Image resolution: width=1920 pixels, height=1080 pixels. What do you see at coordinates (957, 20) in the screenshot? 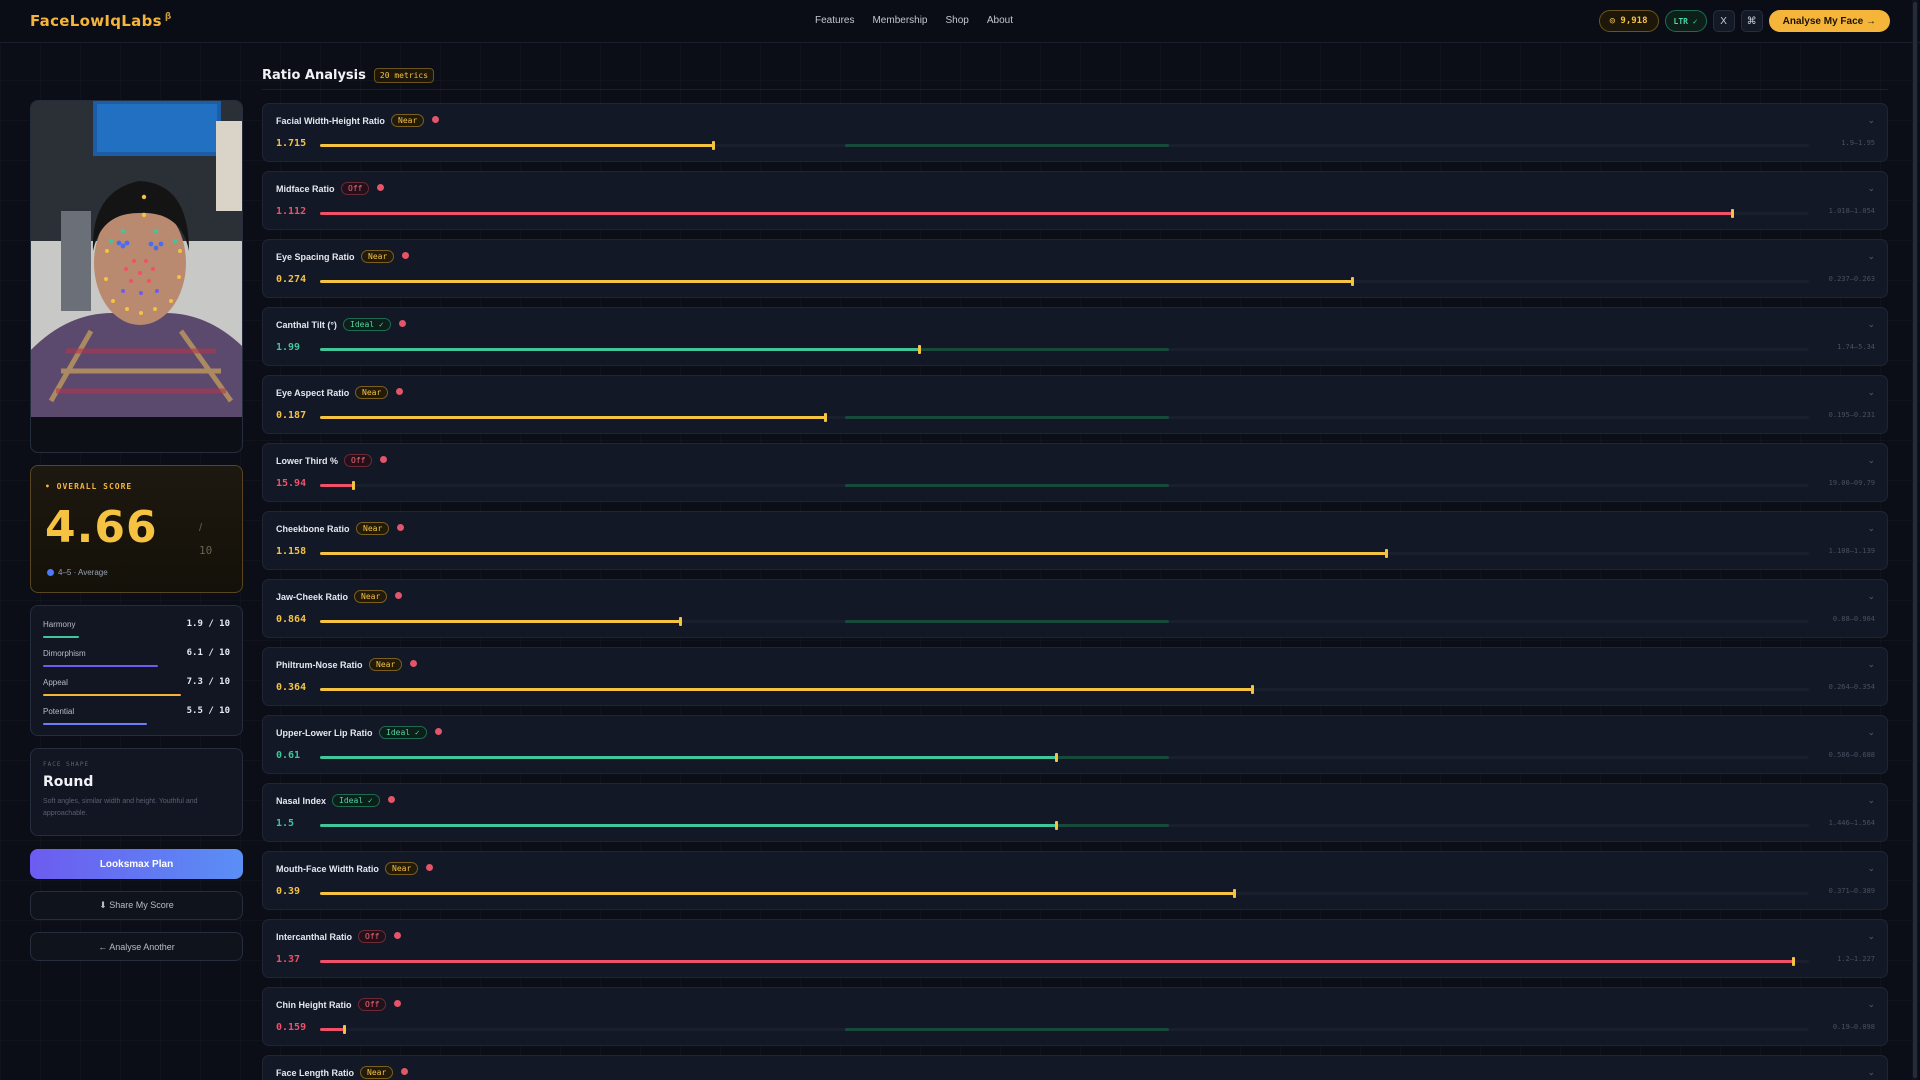
I see `nav-shop: Shop` at bounding box center [957, 20].